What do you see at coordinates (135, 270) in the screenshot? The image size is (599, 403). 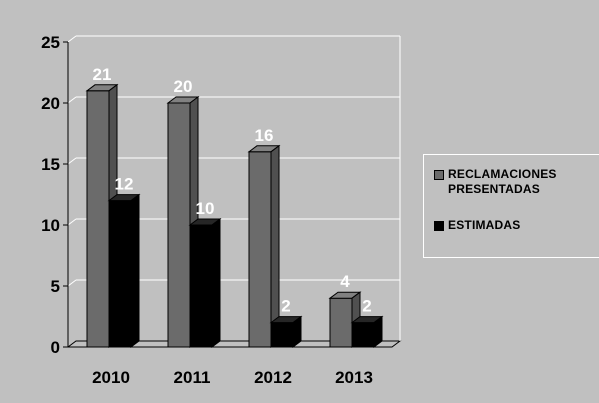 I see `bar-estimadas-2010-side` at bounding box center [135, 270].